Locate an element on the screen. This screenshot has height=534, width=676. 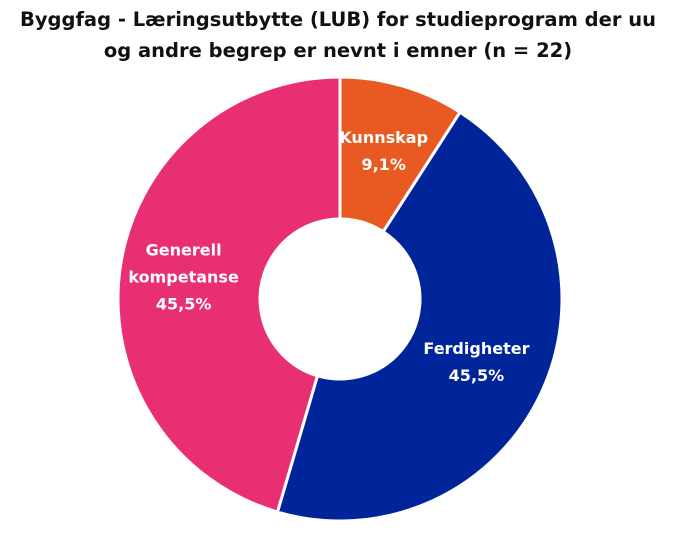
slice-category-label: Kunnskap is located at coordinates (383, 137).